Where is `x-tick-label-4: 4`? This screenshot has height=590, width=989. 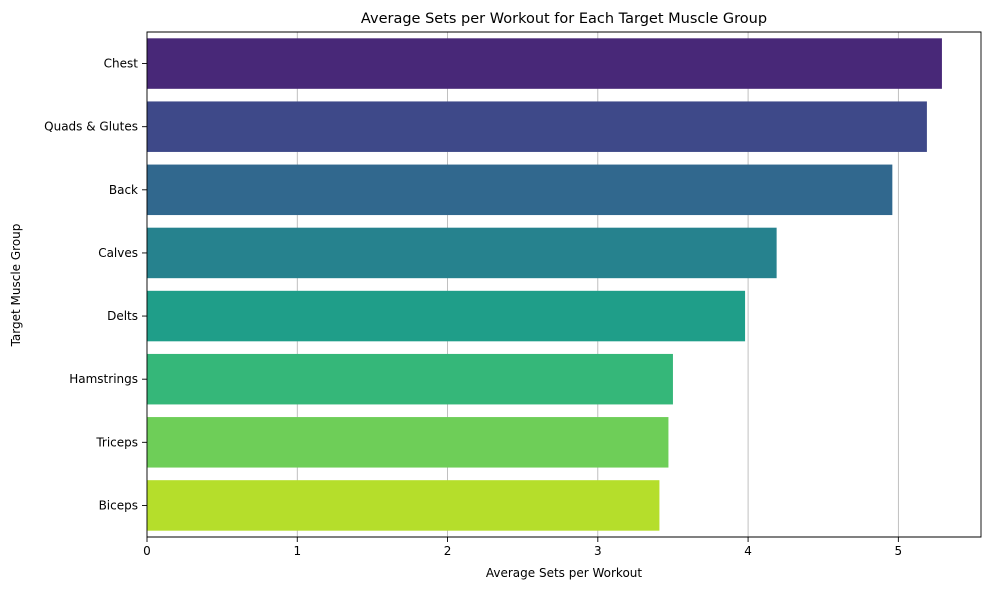
x-tick-label-4: 4 is located at coordinates (748, 551).